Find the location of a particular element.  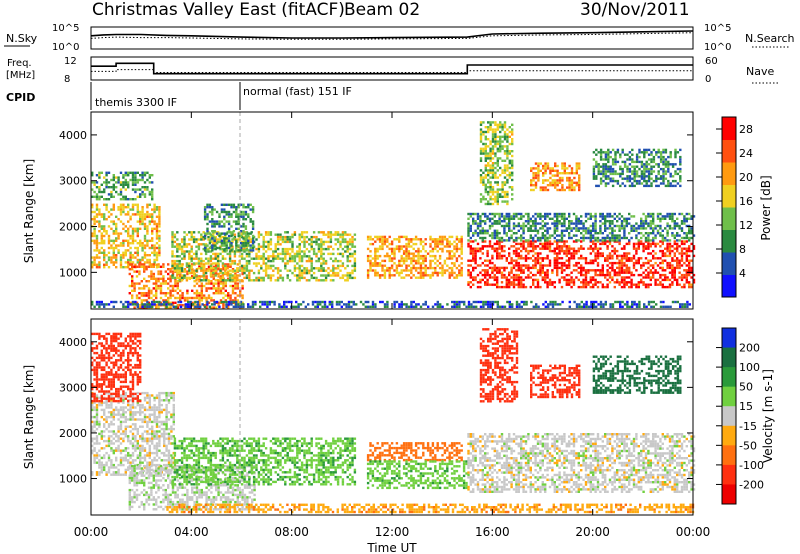

date-label: 30/Nov/2011 is located at coordinates (635, 10).